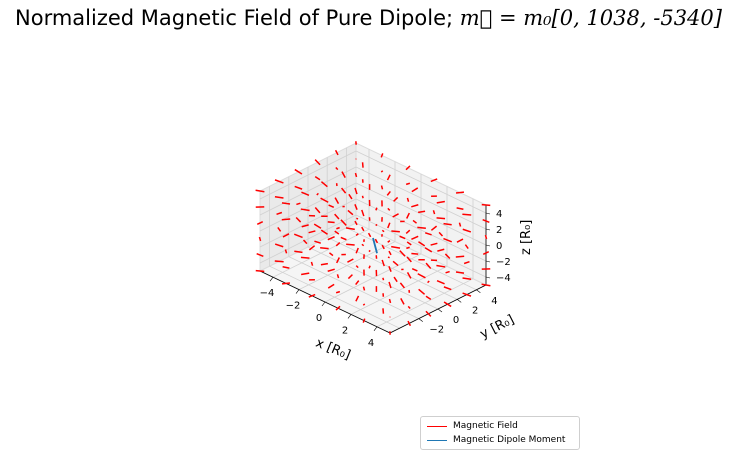  Describe the element at coordinates (440, 310) in the screenshot. I see `y-tick-mark` at that location.